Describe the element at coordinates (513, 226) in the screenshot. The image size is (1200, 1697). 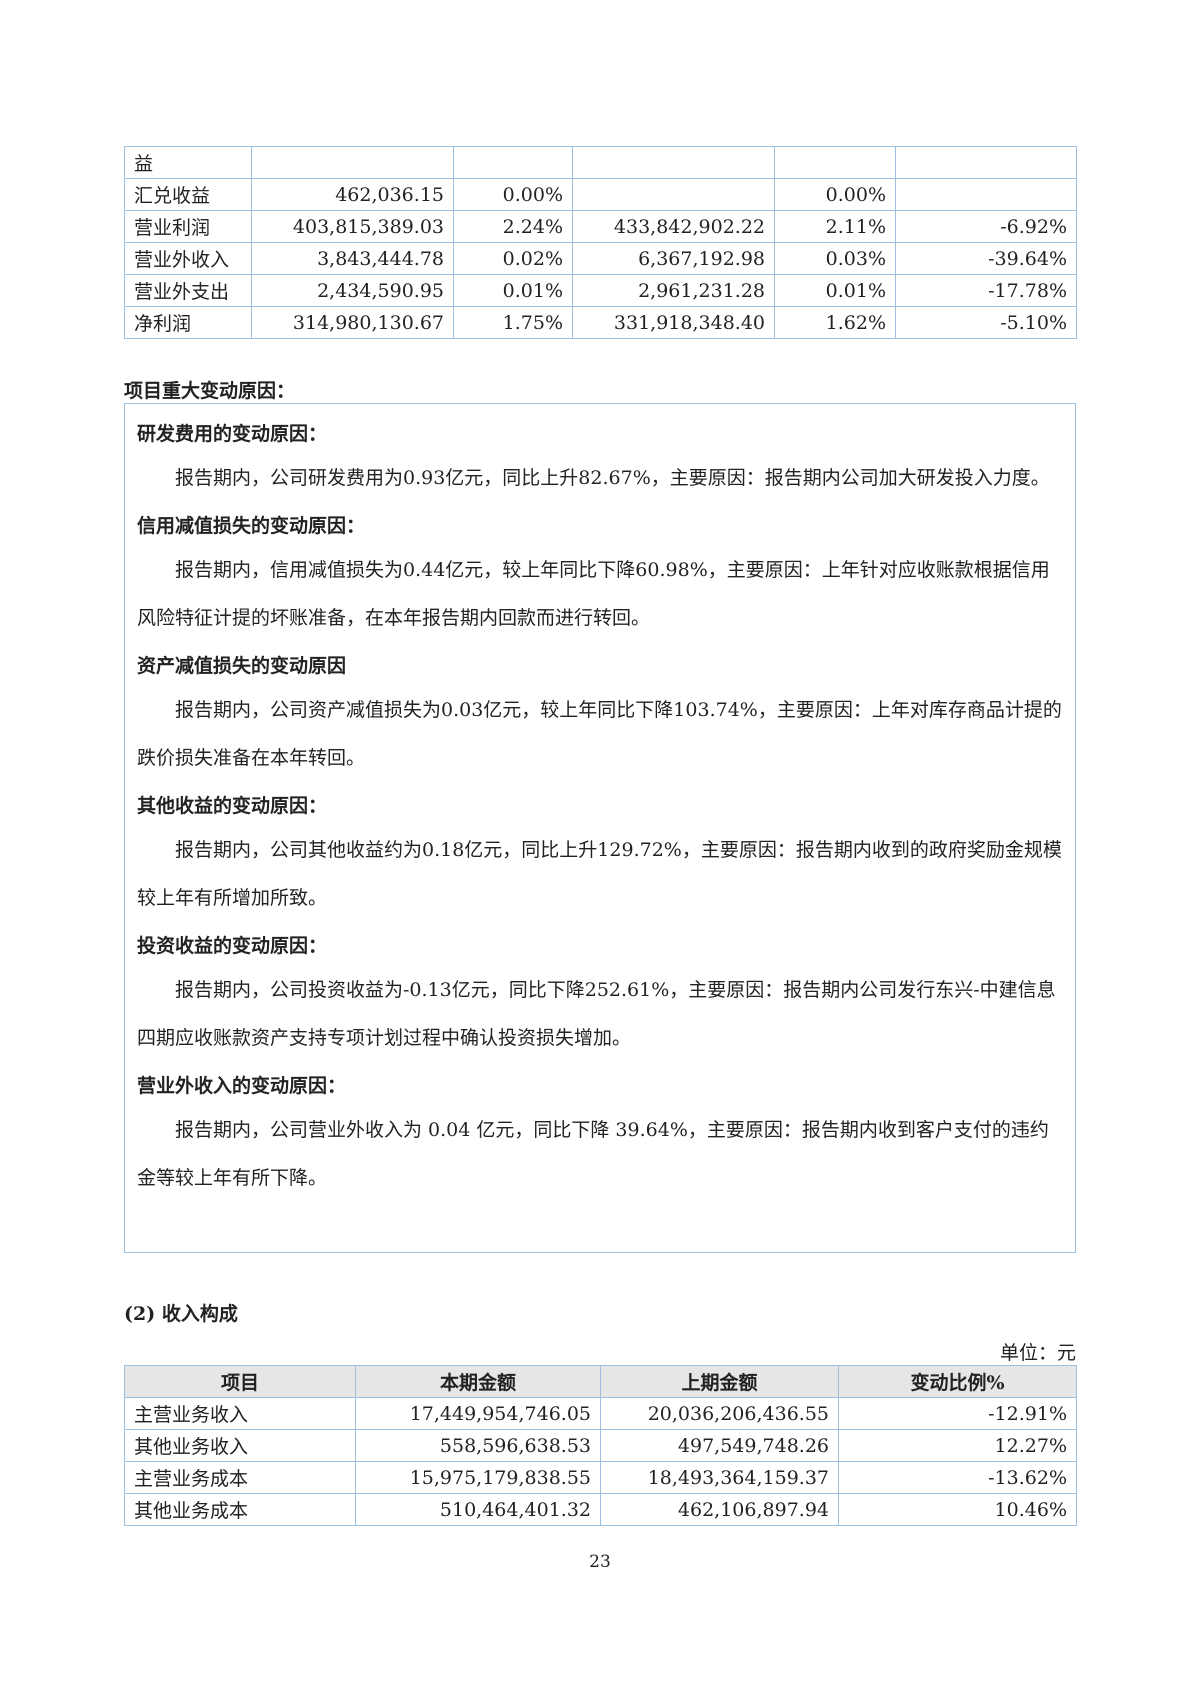
I see `cell-current-pct: 2.24%` at that location.